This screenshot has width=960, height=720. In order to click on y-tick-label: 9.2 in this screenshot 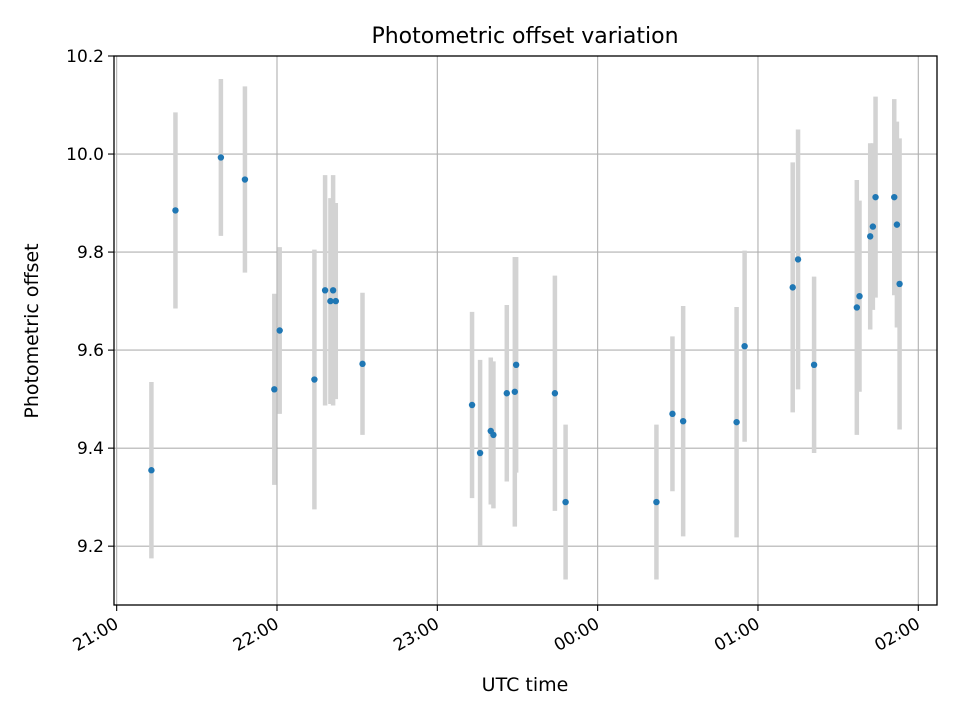, I will do `click(90, 547)`.